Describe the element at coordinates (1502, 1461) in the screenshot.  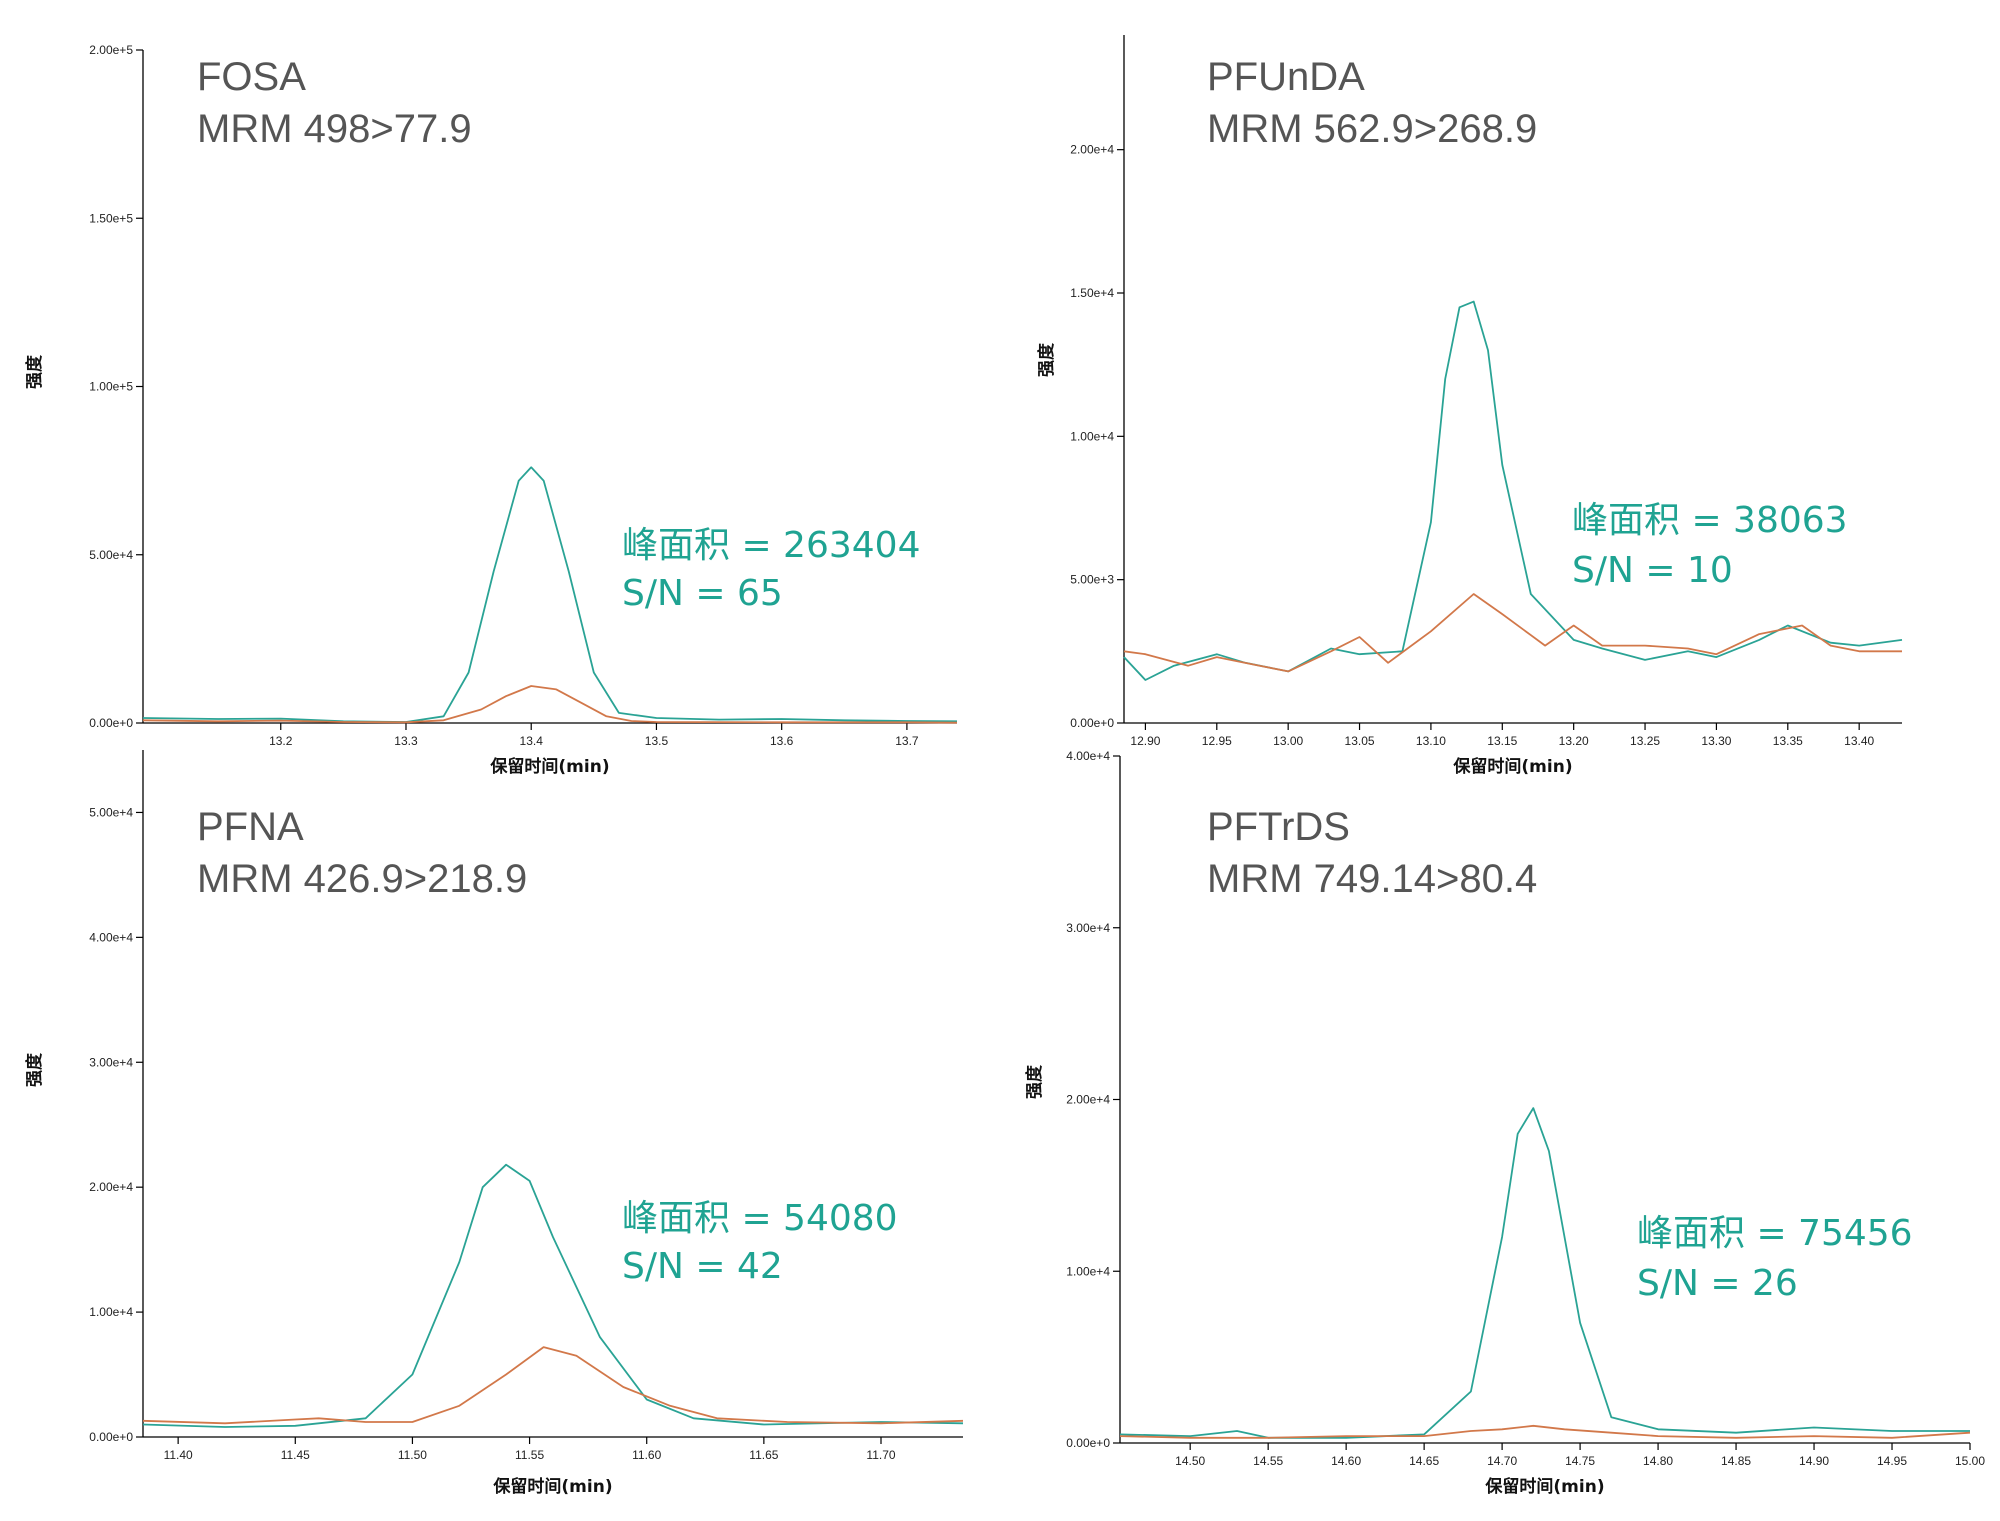
I see `x-tick-label: 14.70` at that location.